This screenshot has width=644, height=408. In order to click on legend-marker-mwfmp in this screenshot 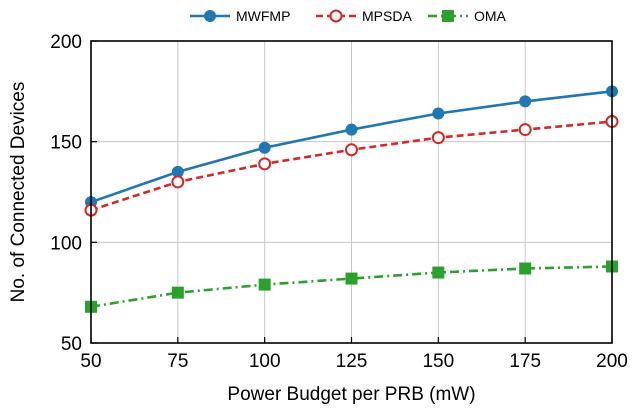, I will do `click(210, 16)`.